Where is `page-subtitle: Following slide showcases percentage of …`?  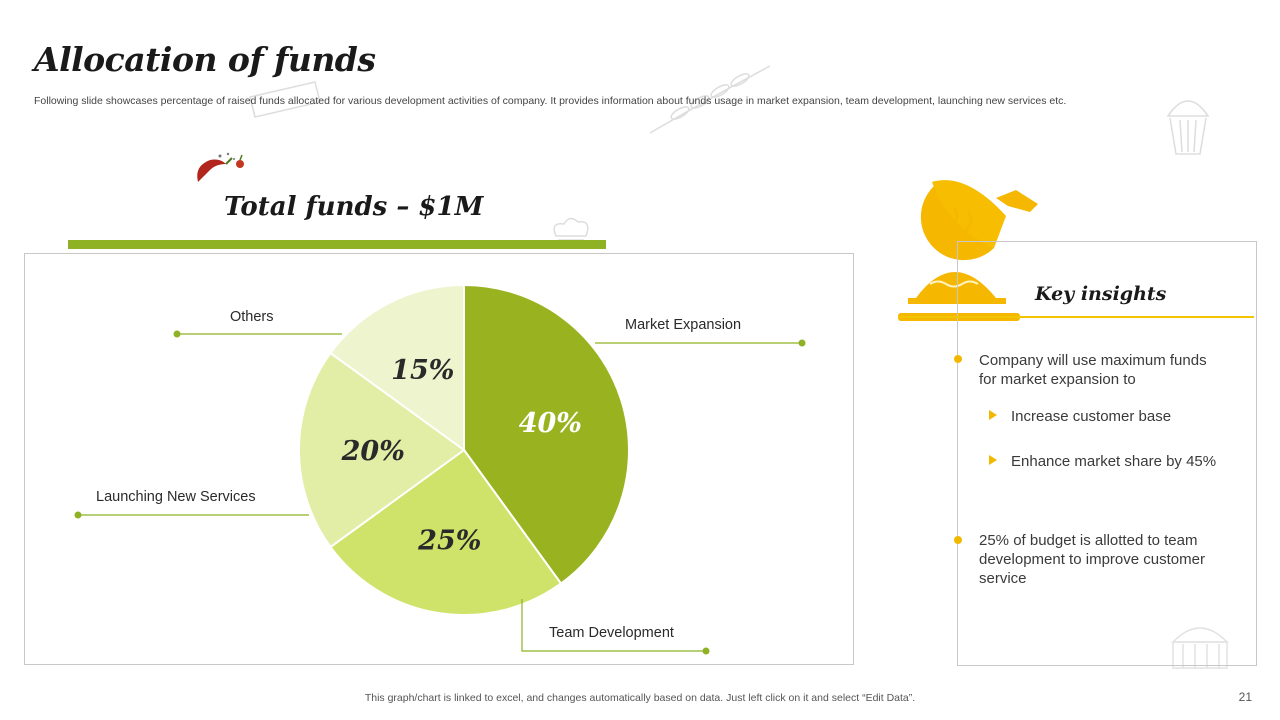 page-subtitle: Following slide showcases percentage of … is located at coordinates (550, 101).